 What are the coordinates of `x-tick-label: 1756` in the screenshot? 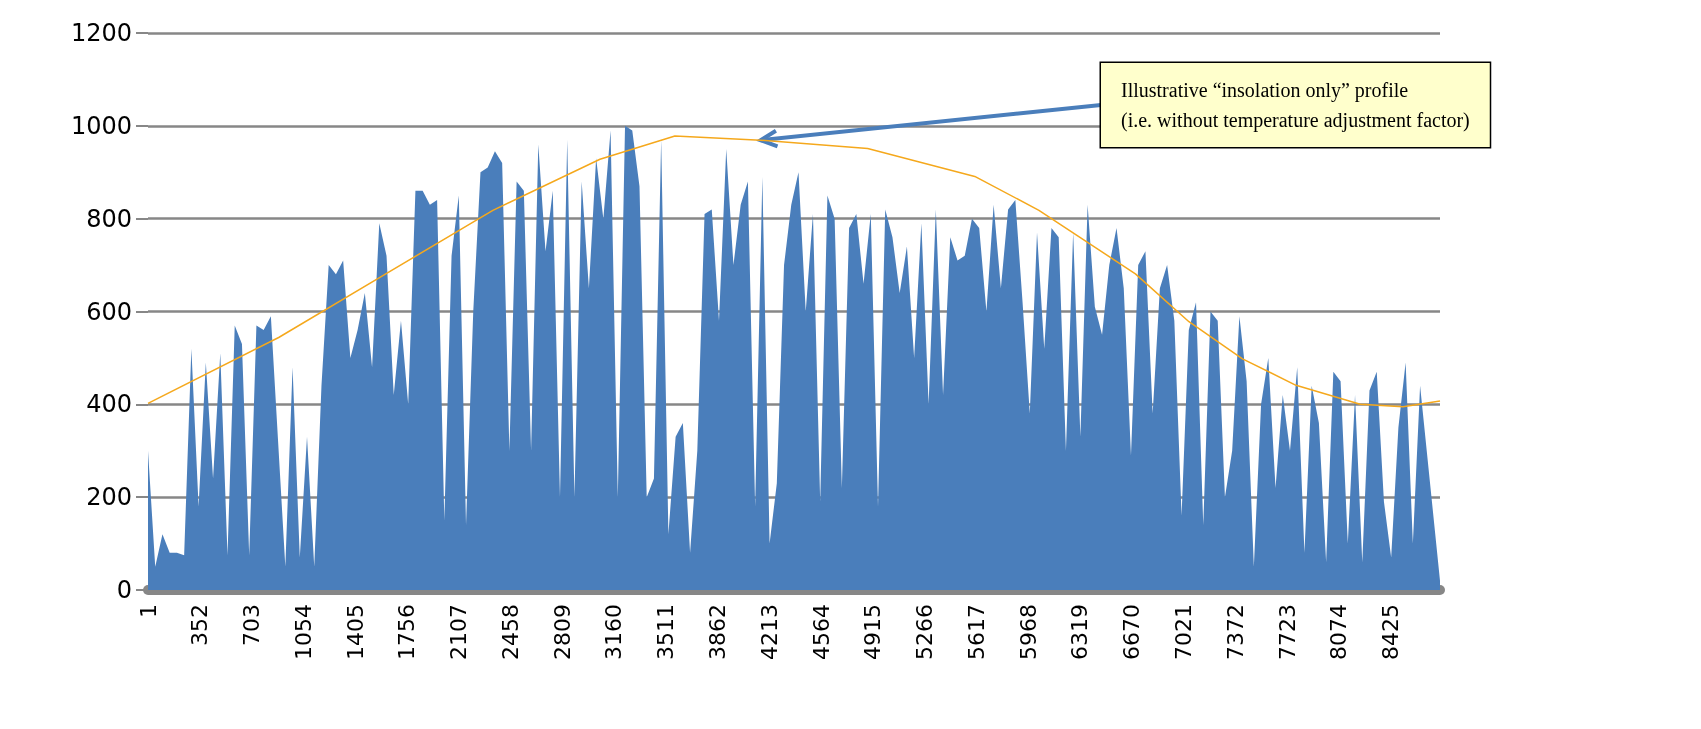 It's located at (407, 632).